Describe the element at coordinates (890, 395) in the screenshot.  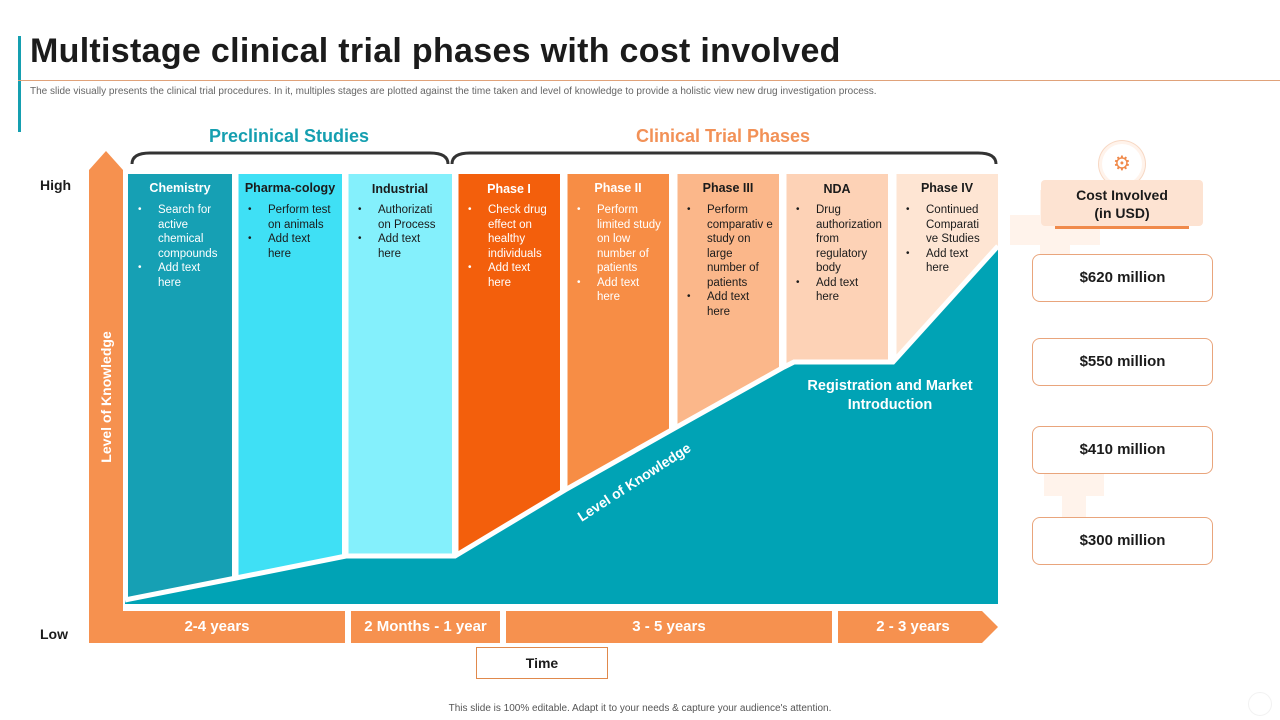
I see `registration-label: Registration and Market Introduction` at that location.